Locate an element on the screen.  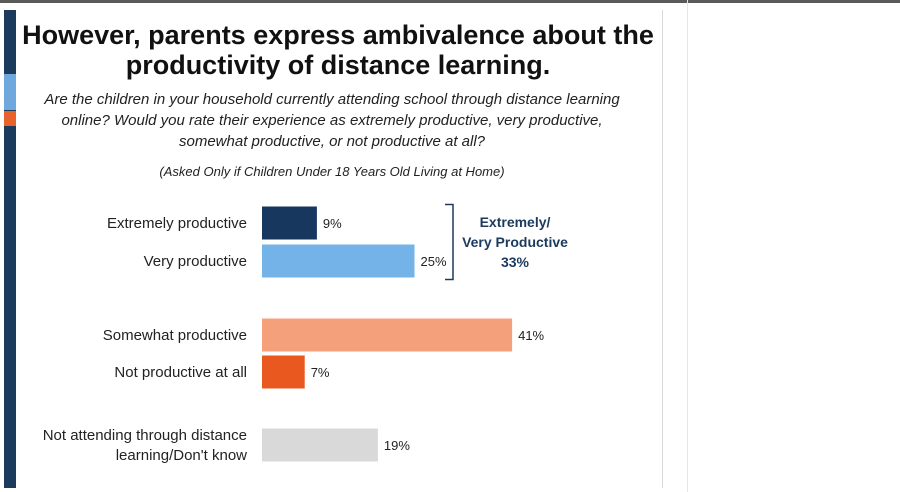
group-annotation-line-2: Very Productive is located at coordinates (515, 242).